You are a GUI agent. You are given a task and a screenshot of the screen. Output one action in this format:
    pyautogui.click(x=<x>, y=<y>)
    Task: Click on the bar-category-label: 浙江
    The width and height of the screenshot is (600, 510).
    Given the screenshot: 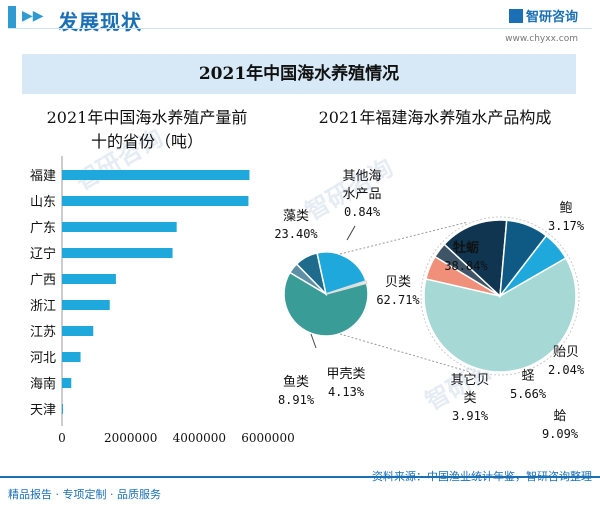 What is the action you would take?
    pyautogui.click(x=43, y=306)
    